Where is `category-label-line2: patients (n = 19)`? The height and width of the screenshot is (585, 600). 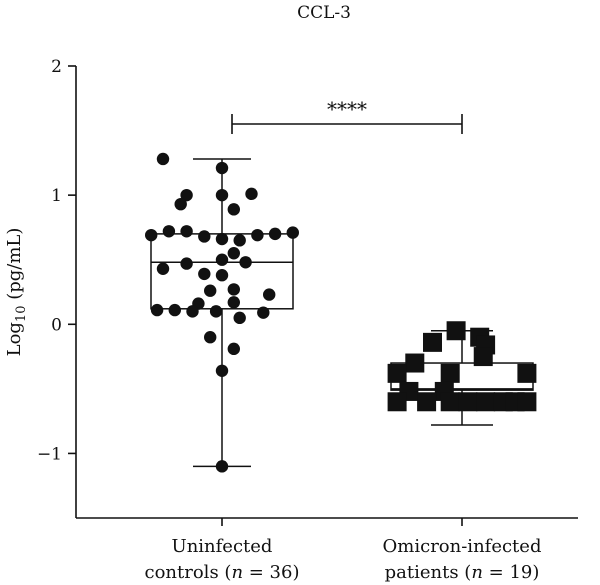
category-label-line2: patients (n = 19) is located at coordinates (462, 572).